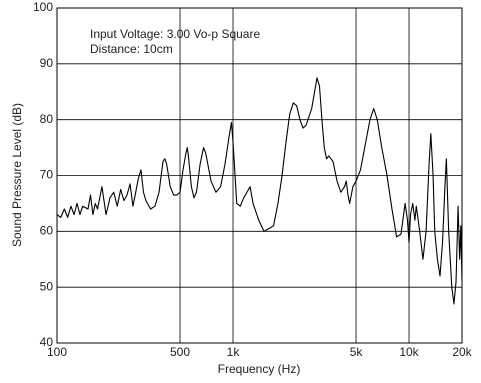 Image resolution: width=481 pixels, height=383 pixels. Describe the element at coordinates (175, 34) in the screenshot. I see `annotation: Input Voltage: 3.00 Vo-p Square` at that location.